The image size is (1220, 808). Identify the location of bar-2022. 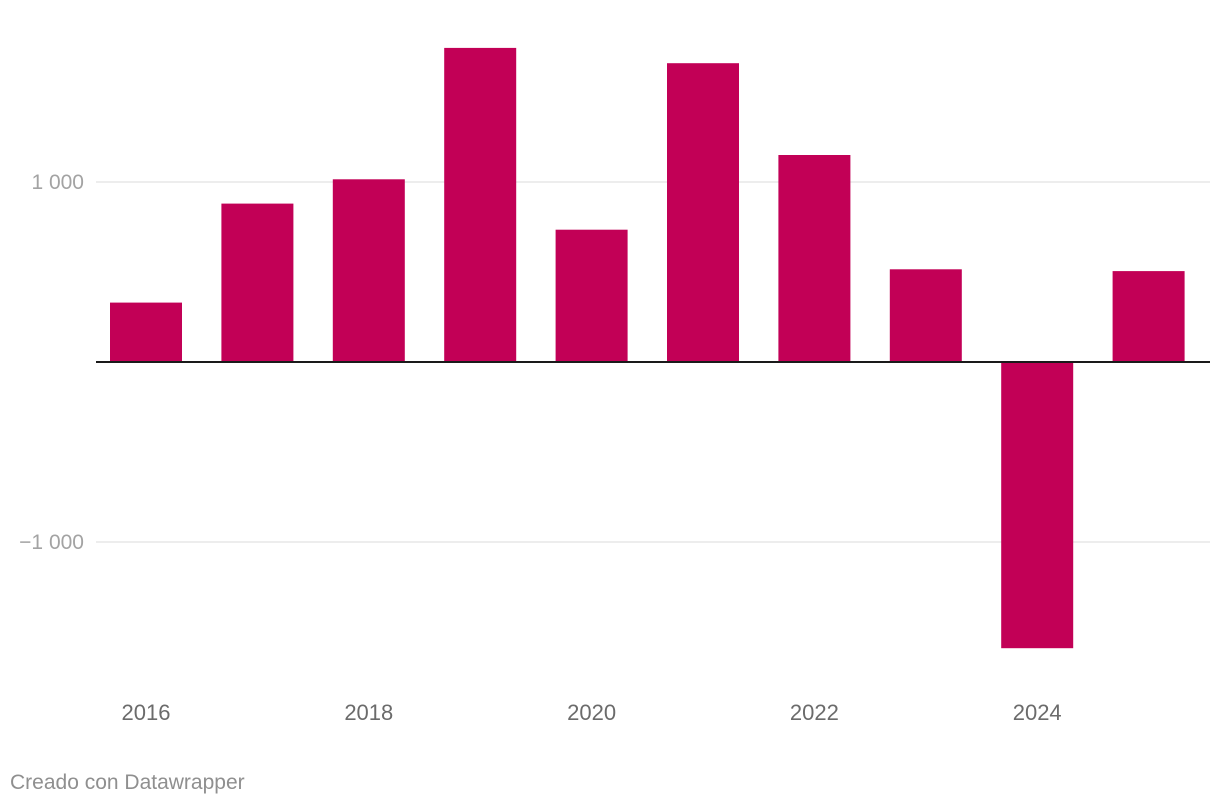
(814, 258).